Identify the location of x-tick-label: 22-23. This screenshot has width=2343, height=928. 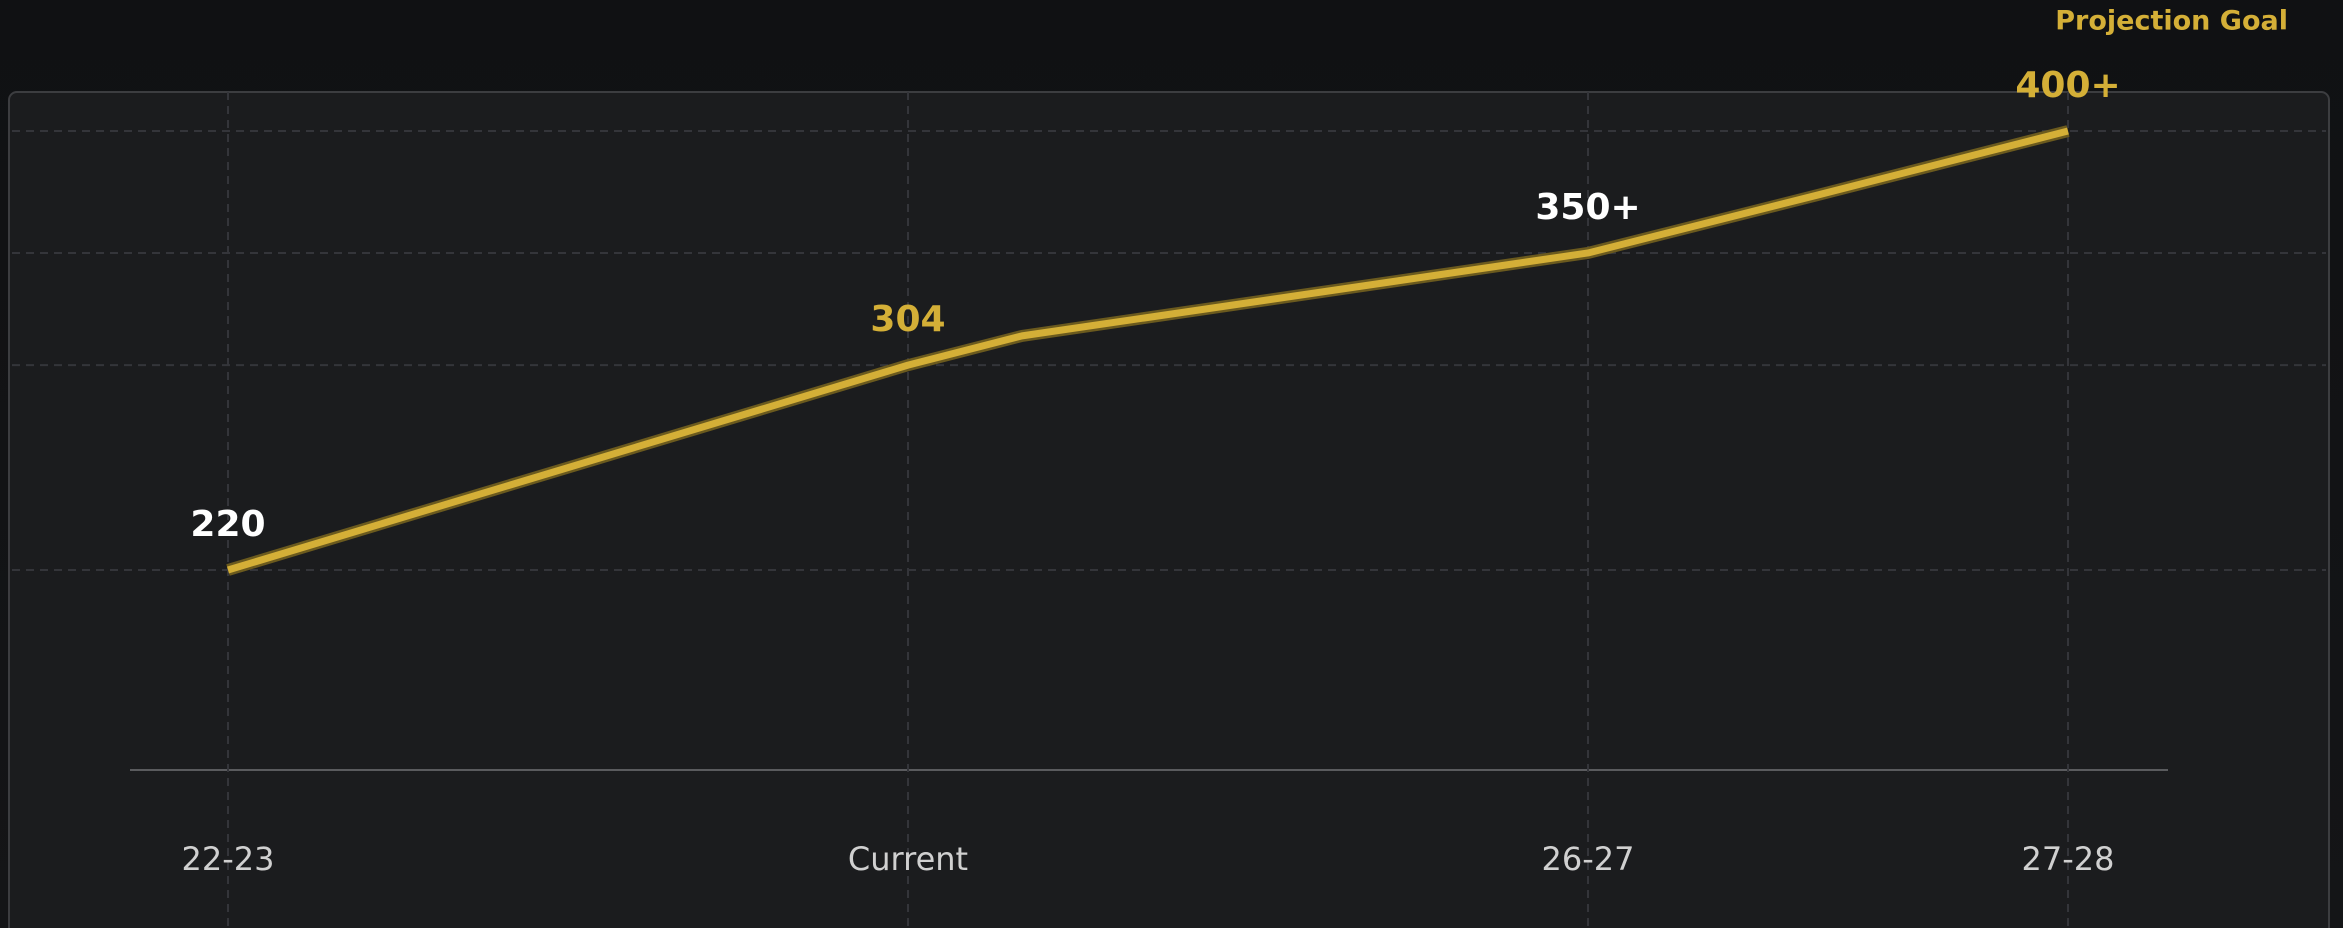
(228, 859).